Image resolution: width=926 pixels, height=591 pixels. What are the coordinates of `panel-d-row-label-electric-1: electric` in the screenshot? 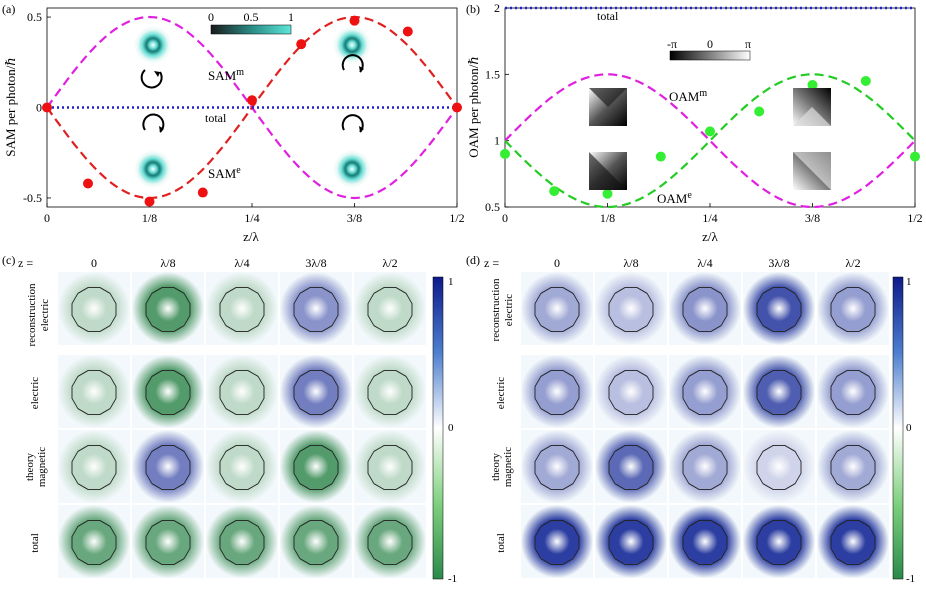 It's located at (509, 310).